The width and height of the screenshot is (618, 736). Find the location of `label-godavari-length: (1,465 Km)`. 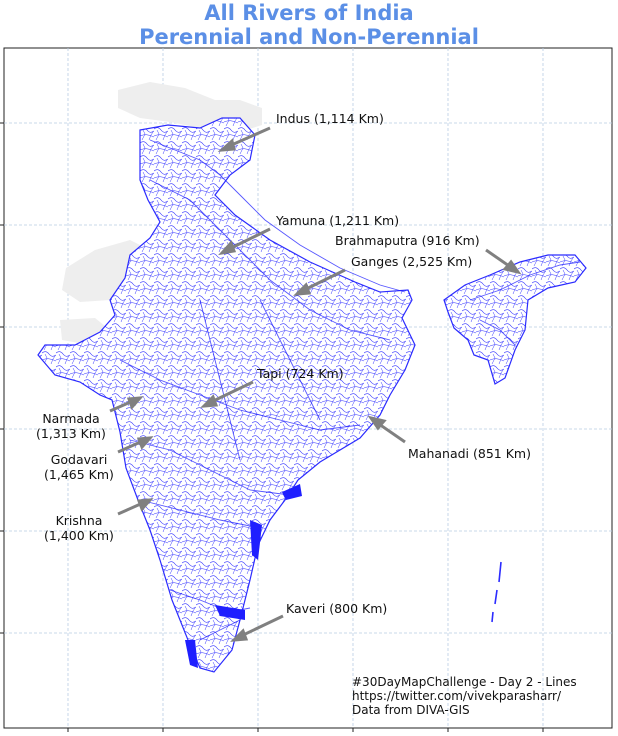

label-godavari-length: (1,465 Km) is located at coordinates (79, 474).